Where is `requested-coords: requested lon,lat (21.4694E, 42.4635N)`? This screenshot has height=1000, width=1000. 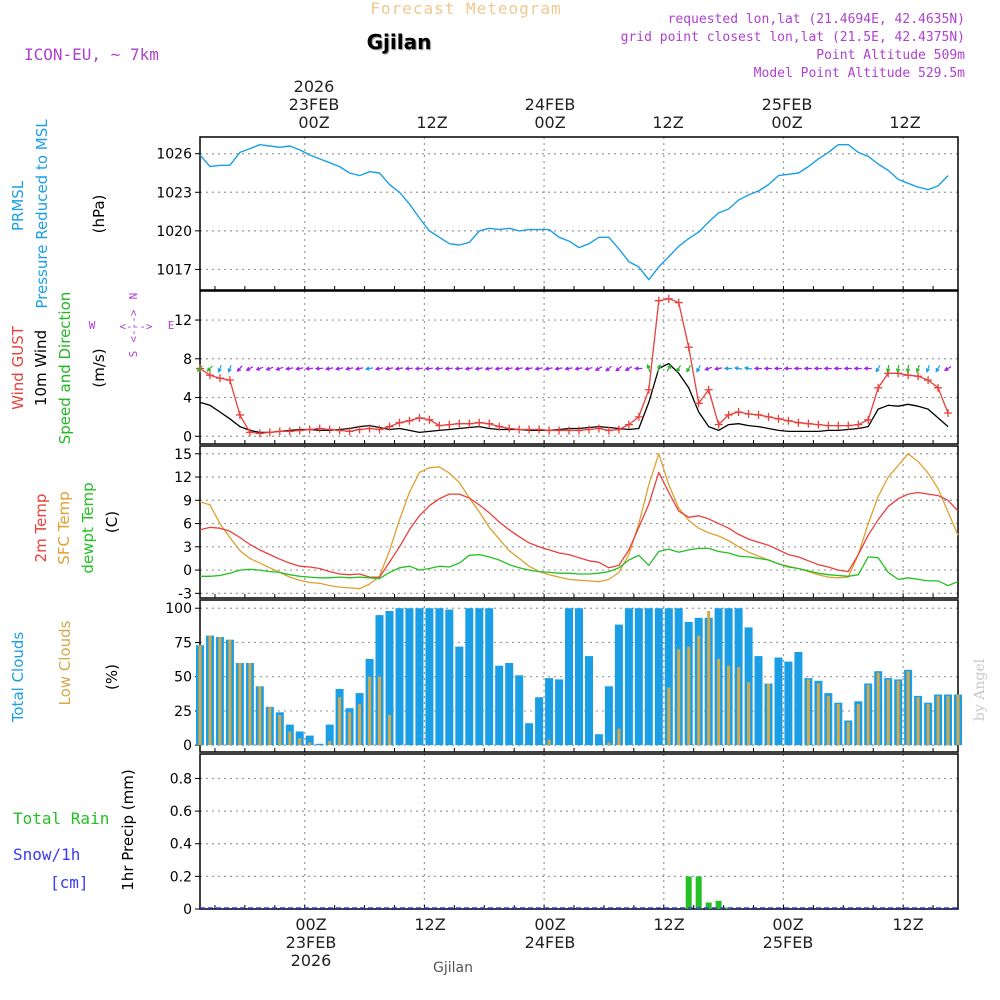 requested-coords: requested lon,lat (21.4694E, 42.4635N) is located at coordinates (816, 19).